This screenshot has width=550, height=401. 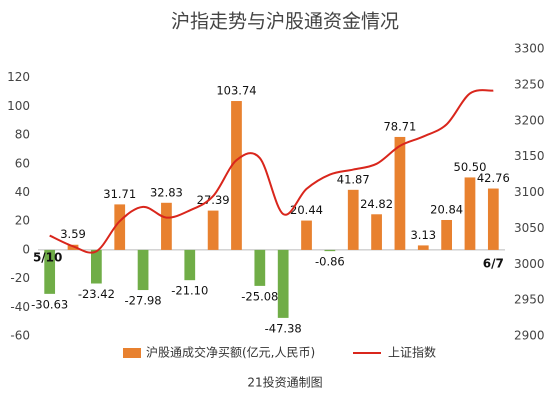 I want to click on value-label: 20.84, so click(x=446, y=209).